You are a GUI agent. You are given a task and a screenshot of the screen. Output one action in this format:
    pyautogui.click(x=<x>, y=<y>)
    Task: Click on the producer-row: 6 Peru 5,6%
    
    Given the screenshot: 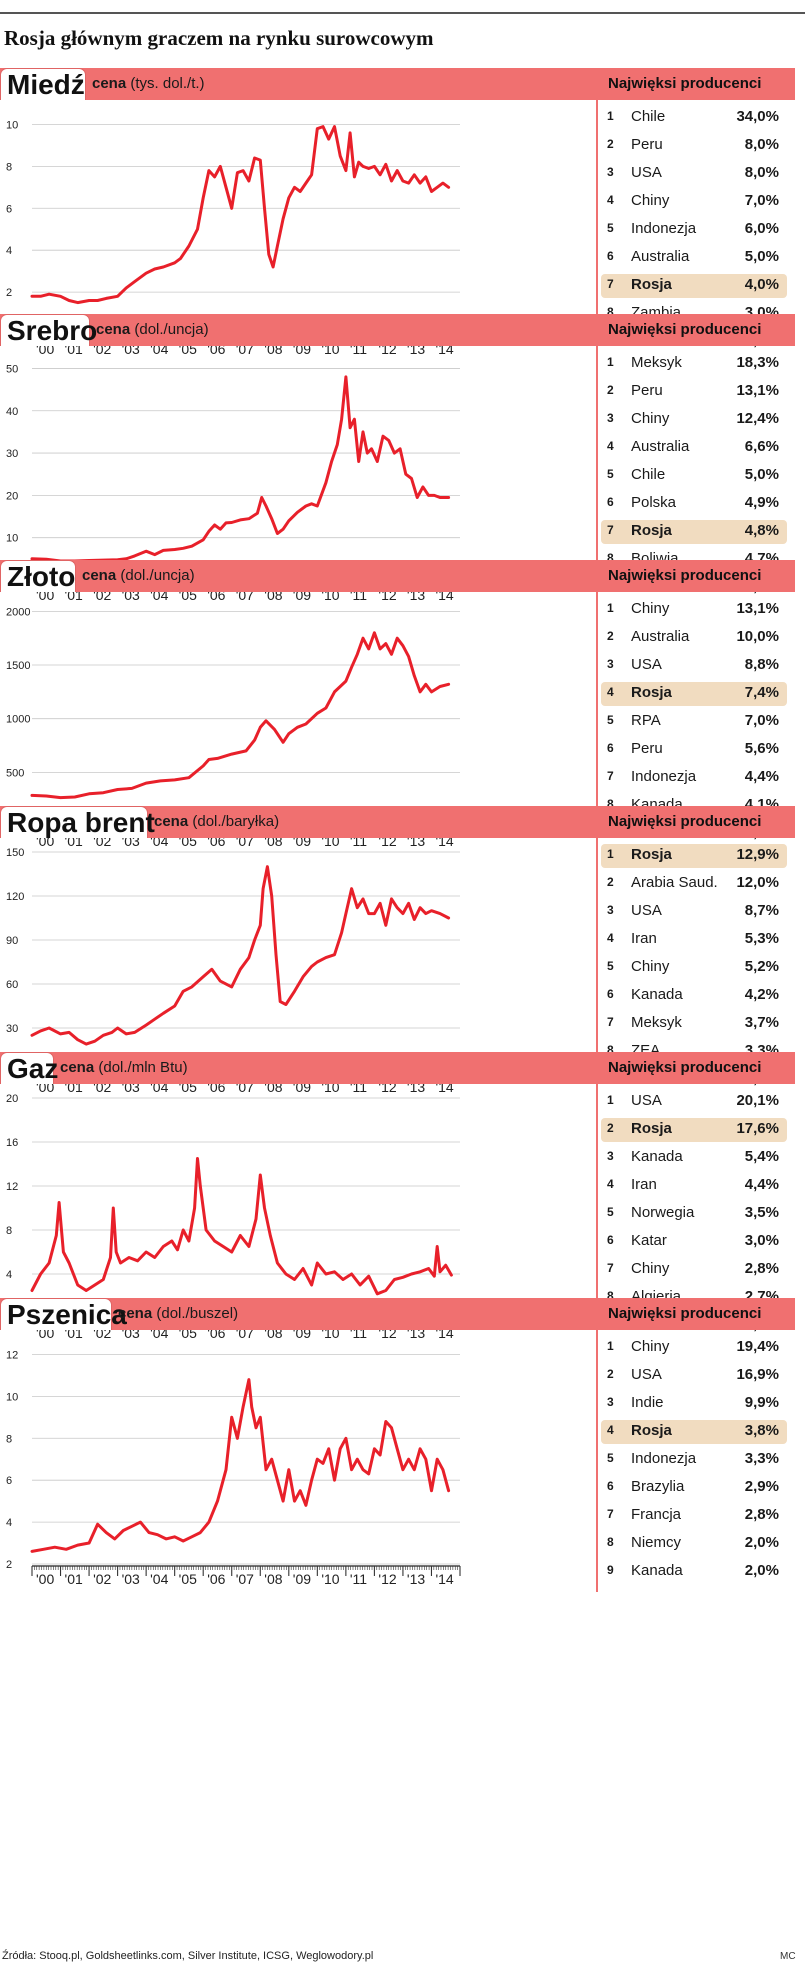 What is the action you would take?
    pyautogui.click(x=694, y=750)
    